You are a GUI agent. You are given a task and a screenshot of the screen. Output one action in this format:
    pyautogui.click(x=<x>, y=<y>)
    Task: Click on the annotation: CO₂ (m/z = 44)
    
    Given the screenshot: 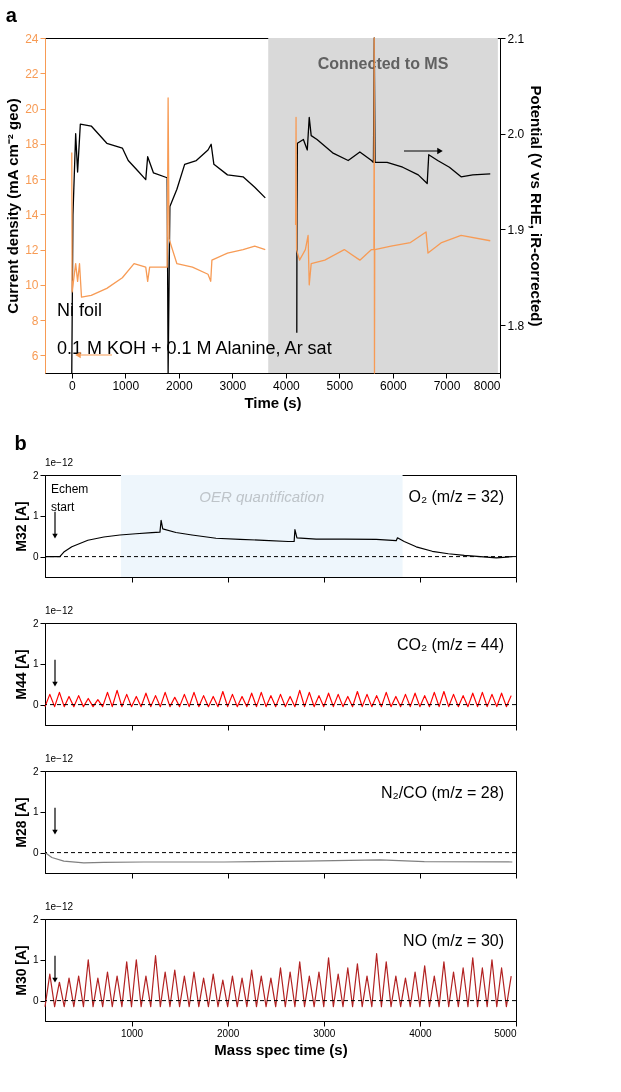 What is the action you would take?
    pyautogui.click(x=450, y=644)
    